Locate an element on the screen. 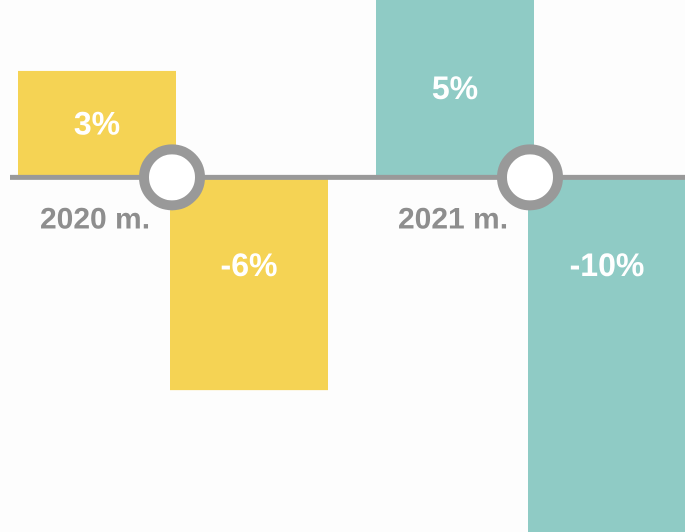 This screenshot has height=532, width=685. value-label: 5% is located at coordinates (455, 88).